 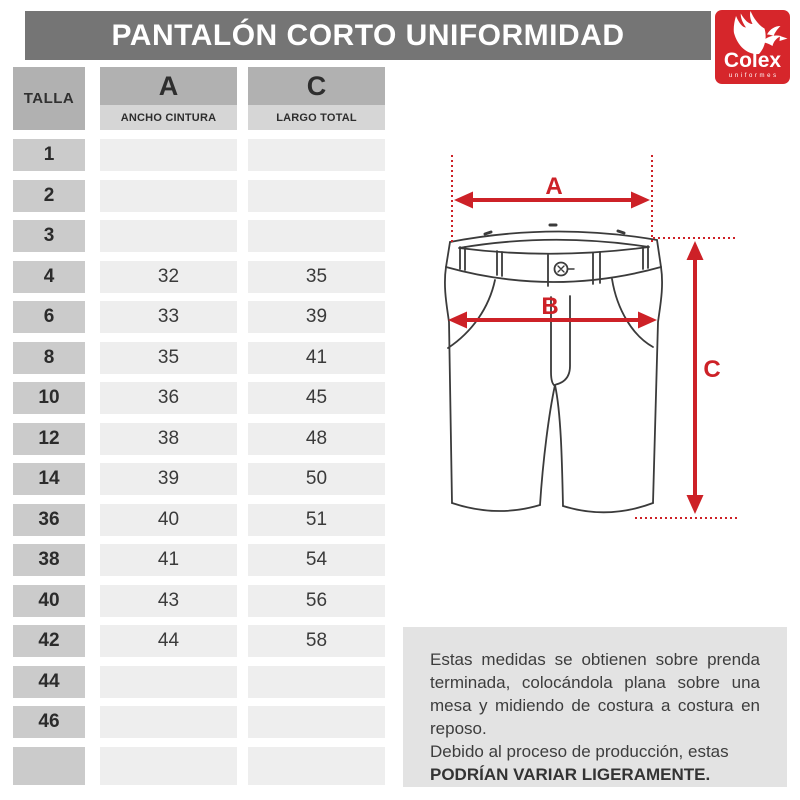 What do you see at coordinates (316, 519) in the screenshot?
I see `length-value-cell: 51` at bounding box center [316, 519].